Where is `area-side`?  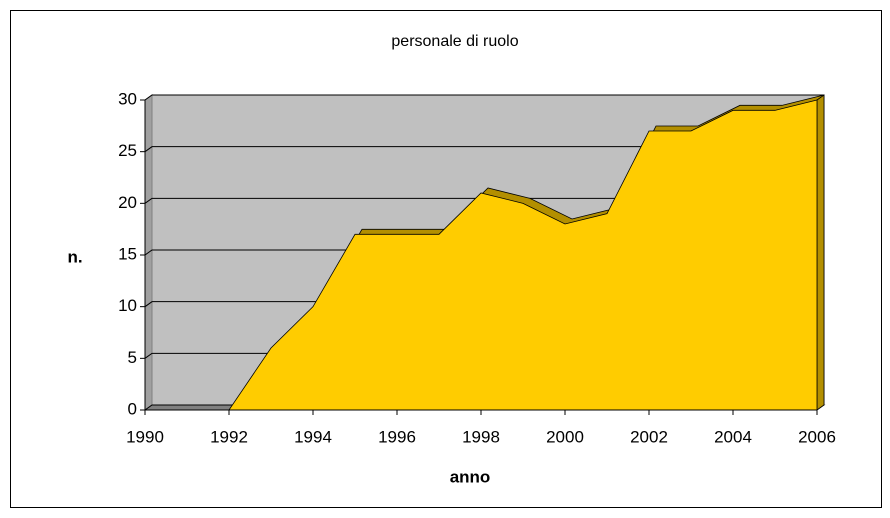 area-side is located at coordinates (820, 252).